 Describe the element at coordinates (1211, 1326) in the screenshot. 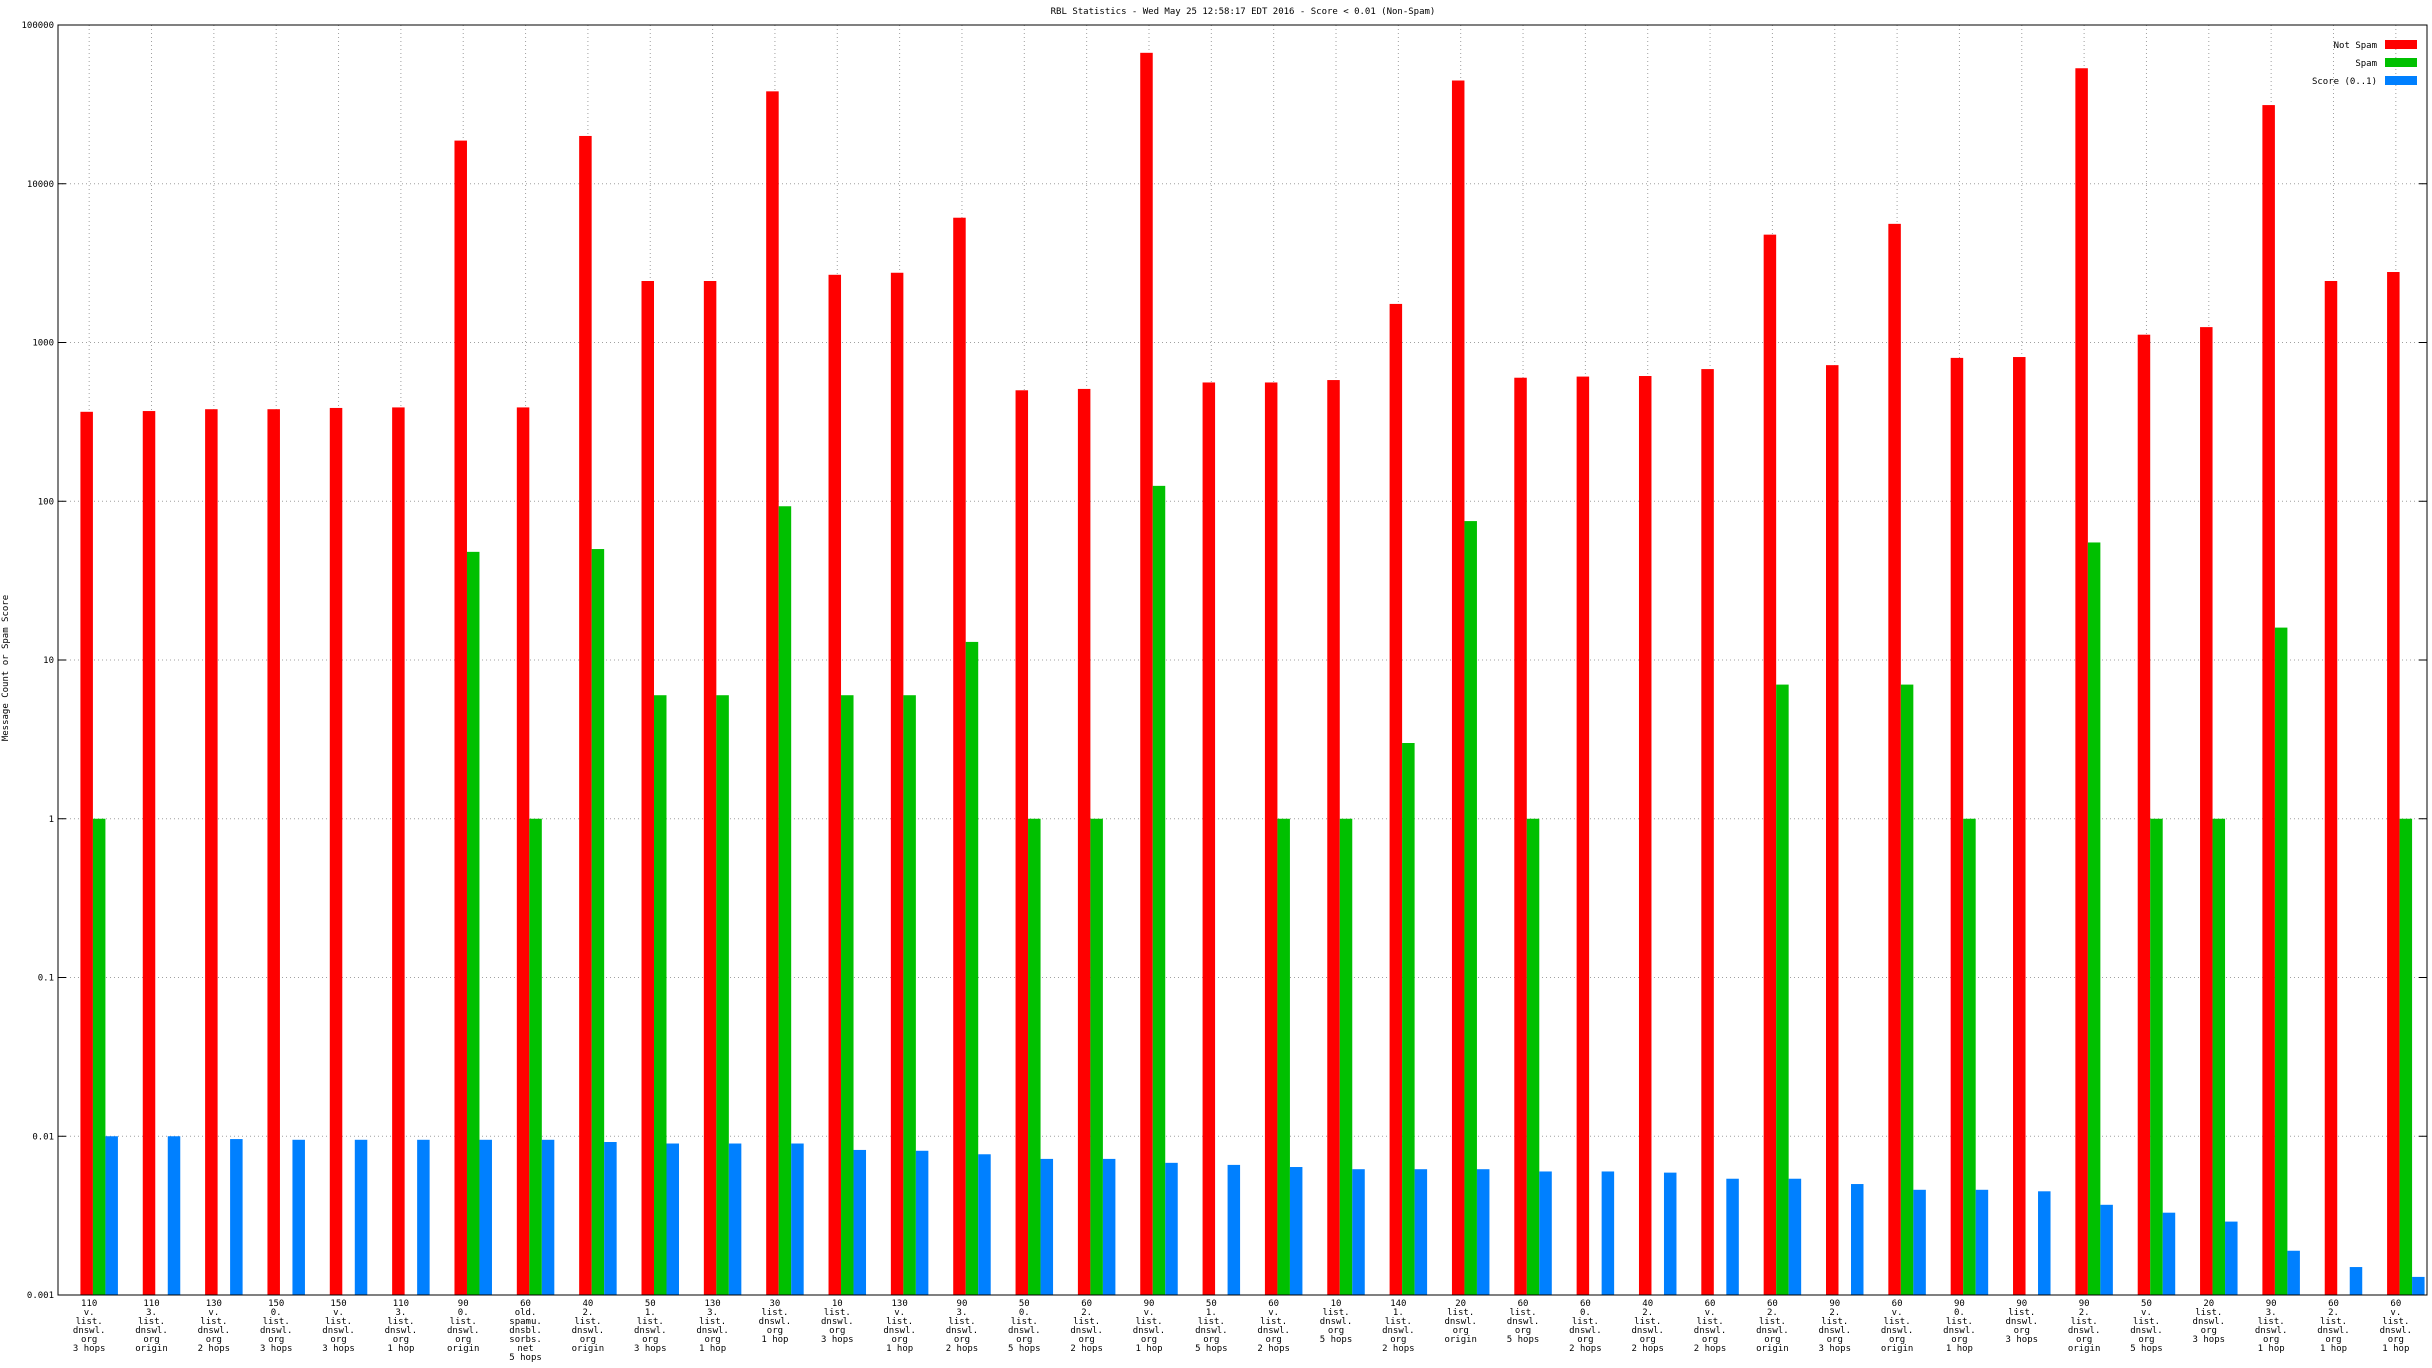

I see `x-tick-label: 50 1. list. dnswl. org 5 hops` at that location.